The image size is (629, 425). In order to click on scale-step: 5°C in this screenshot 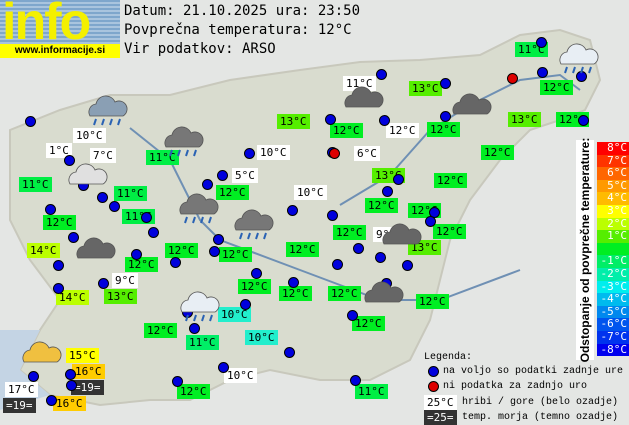, I will do `click(613, 186)`.